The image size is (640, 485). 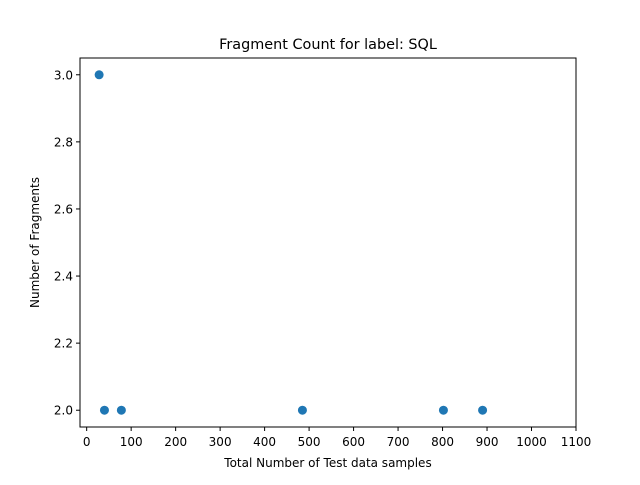 I want to click on y-tick-label: 2.6, so click(x=63, y=209).